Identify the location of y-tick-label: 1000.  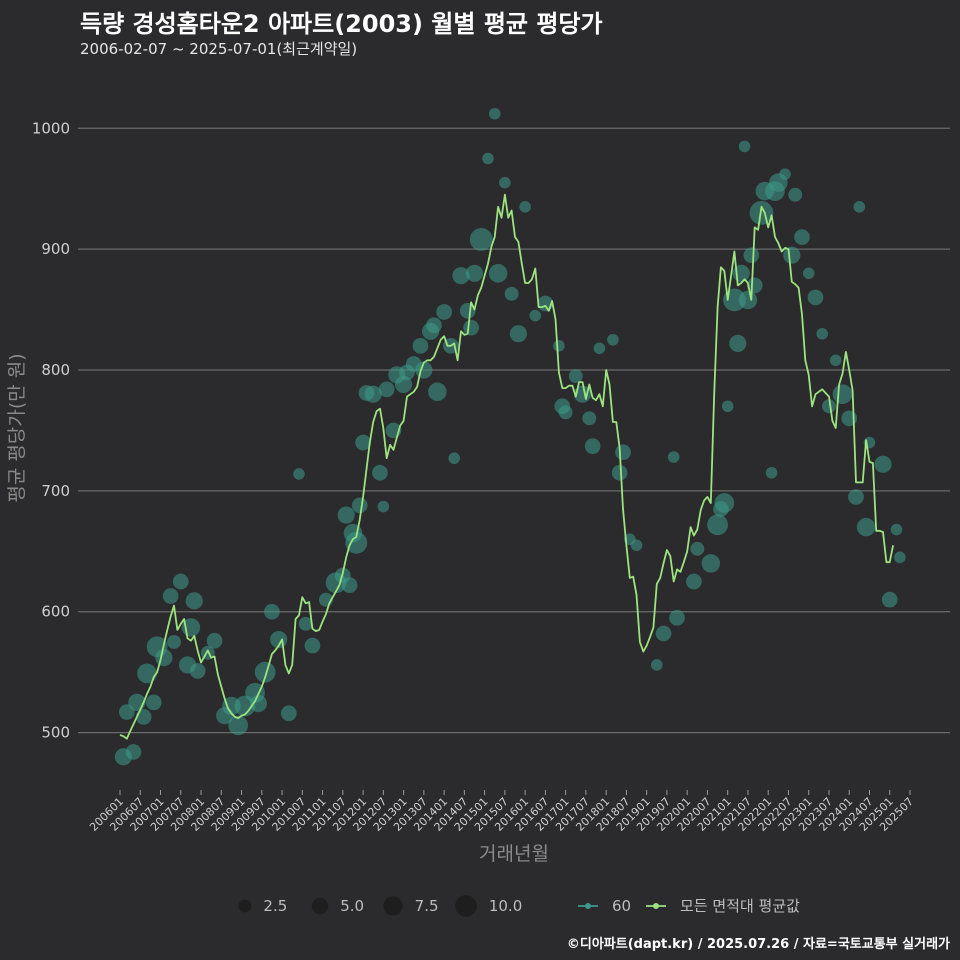
(51, 128).